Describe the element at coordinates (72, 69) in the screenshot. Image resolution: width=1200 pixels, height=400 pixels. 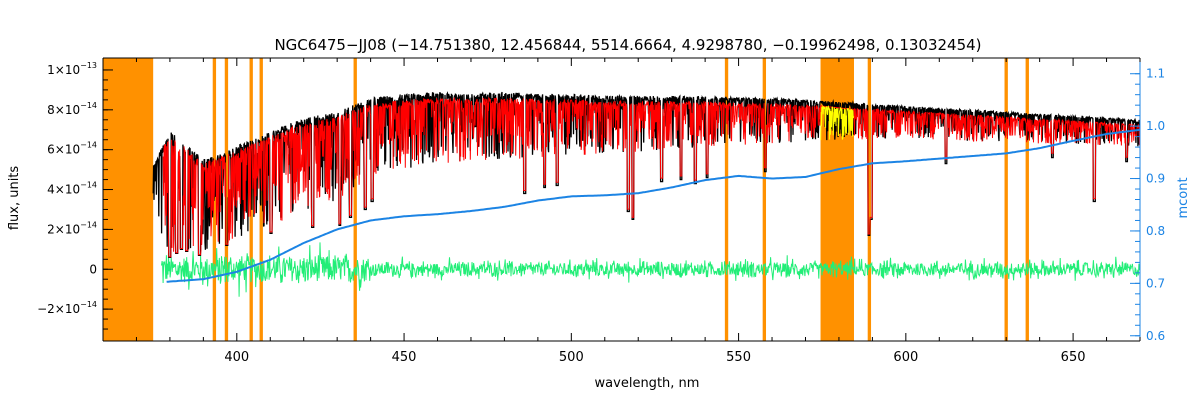
I see `y-tick-label-6: 1×10⁻¹³` at that location.